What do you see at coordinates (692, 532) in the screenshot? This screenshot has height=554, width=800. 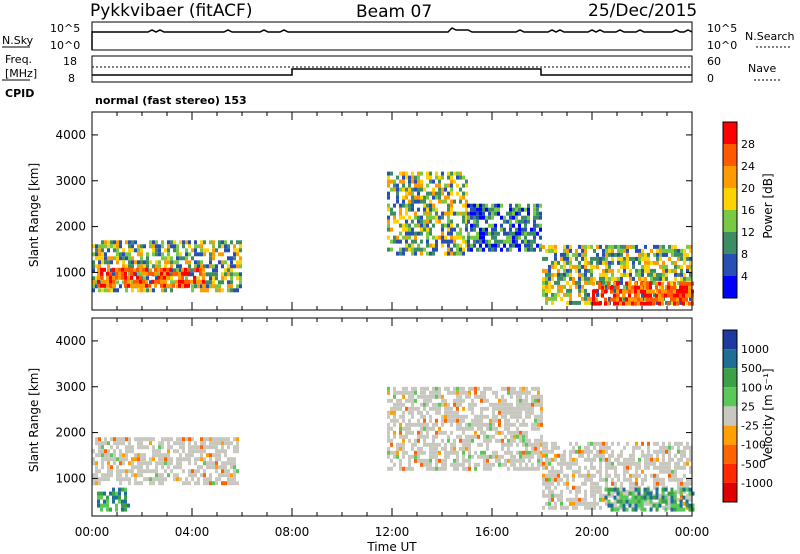 I see `x-tick-label-6: 00:00` at bounding box center [692, 532].